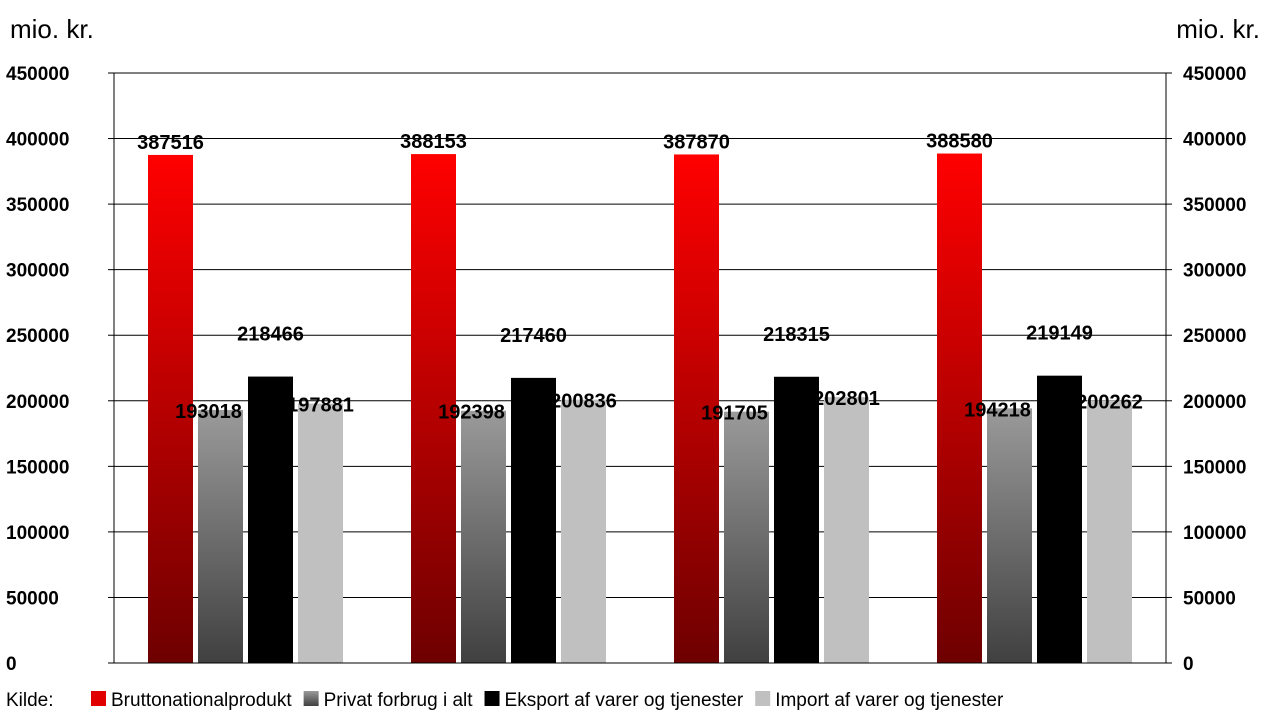  I want to click on data-label: 197881, so click(320, 406).